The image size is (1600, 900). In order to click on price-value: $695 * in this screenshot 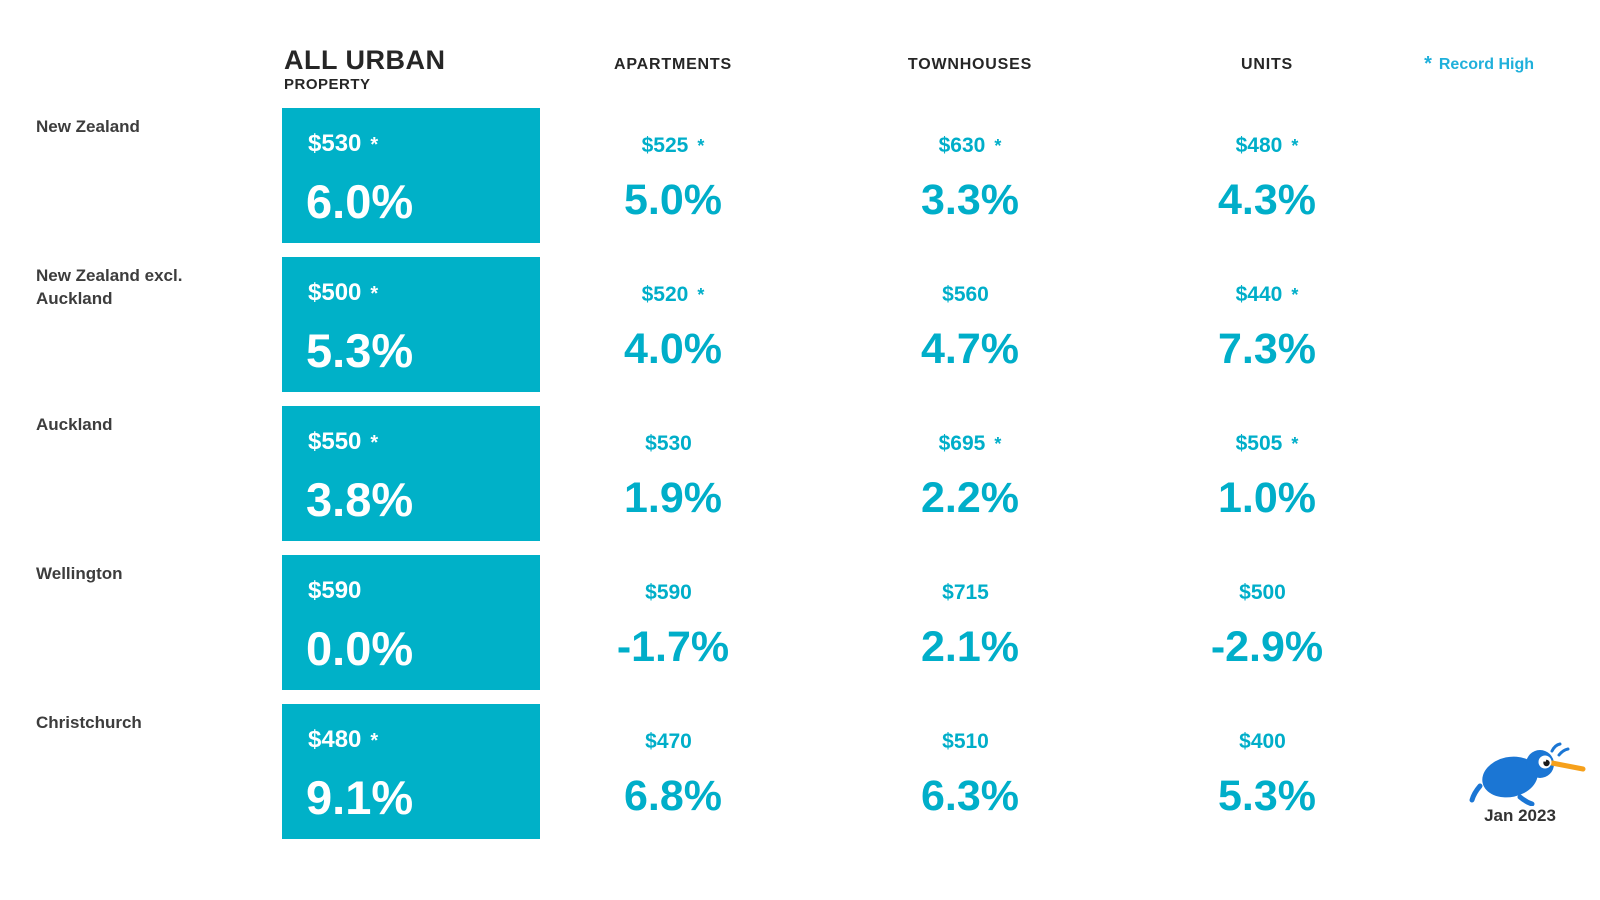, I will do `click(970, 443)`.